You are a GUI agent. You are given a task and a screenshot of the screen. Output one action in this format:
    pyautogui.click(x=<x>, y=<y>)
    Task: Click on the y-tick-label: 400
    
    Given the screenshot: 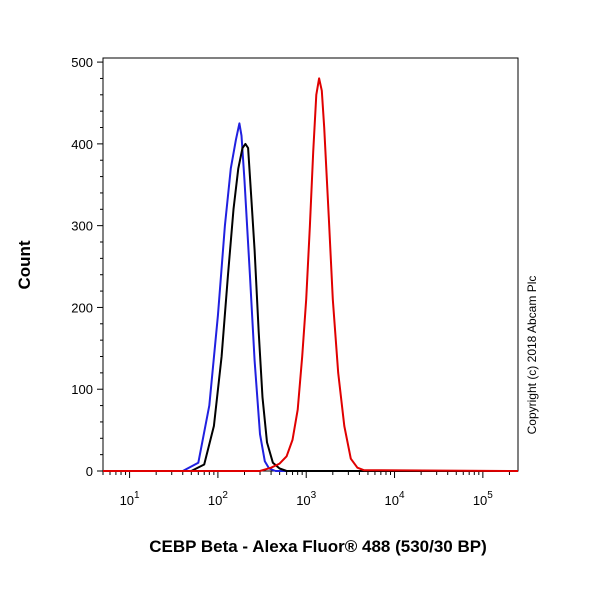 What is the action you would take?
    pyautogui.click(x=82, y=144)
    